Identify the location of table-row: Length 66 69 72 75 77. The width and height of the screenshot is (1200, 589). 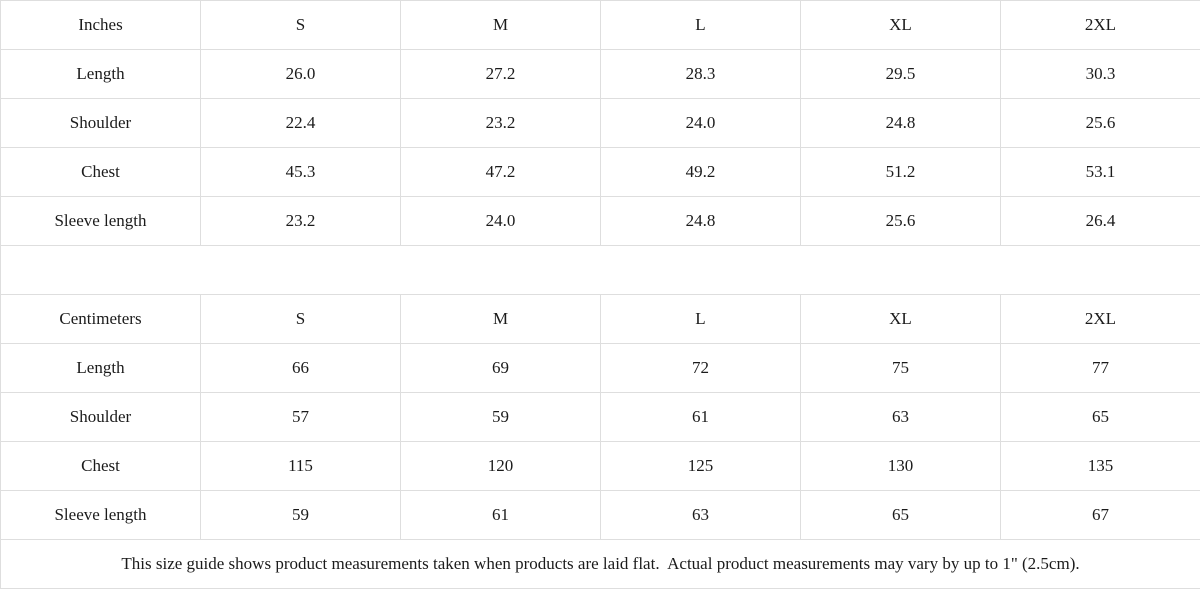
(600, 368).